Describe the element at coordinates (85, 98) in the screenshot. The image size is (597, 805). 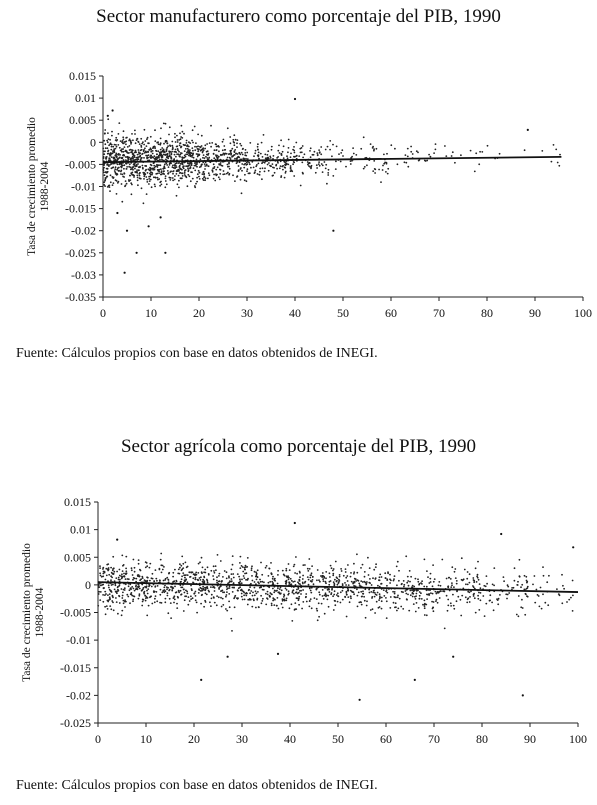
I see `y-tick-label: 0.01` at that location.